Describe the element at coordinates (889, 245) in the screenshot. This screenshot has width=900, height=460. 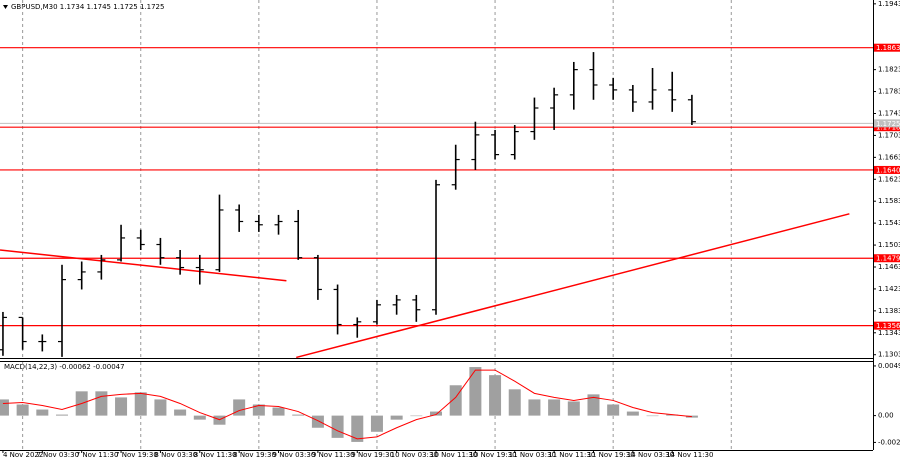
I see `y-tick-label: 1.1503` at that location.